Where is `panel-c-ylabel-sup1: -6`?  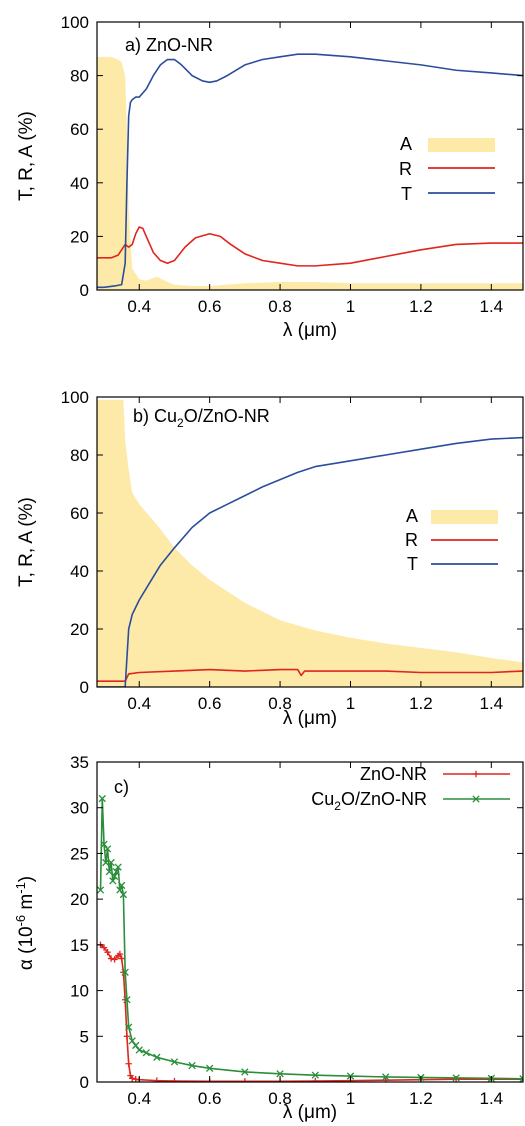
panel-c-ylabel-sup1: -6 is located at coordinates (20, 921).